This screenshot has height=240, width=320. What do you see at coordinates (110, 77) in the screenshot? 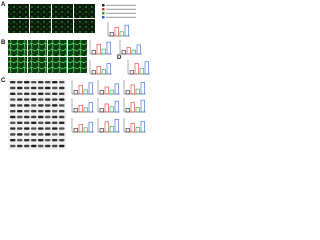
I see `charts` at bounding box center [110, 77].